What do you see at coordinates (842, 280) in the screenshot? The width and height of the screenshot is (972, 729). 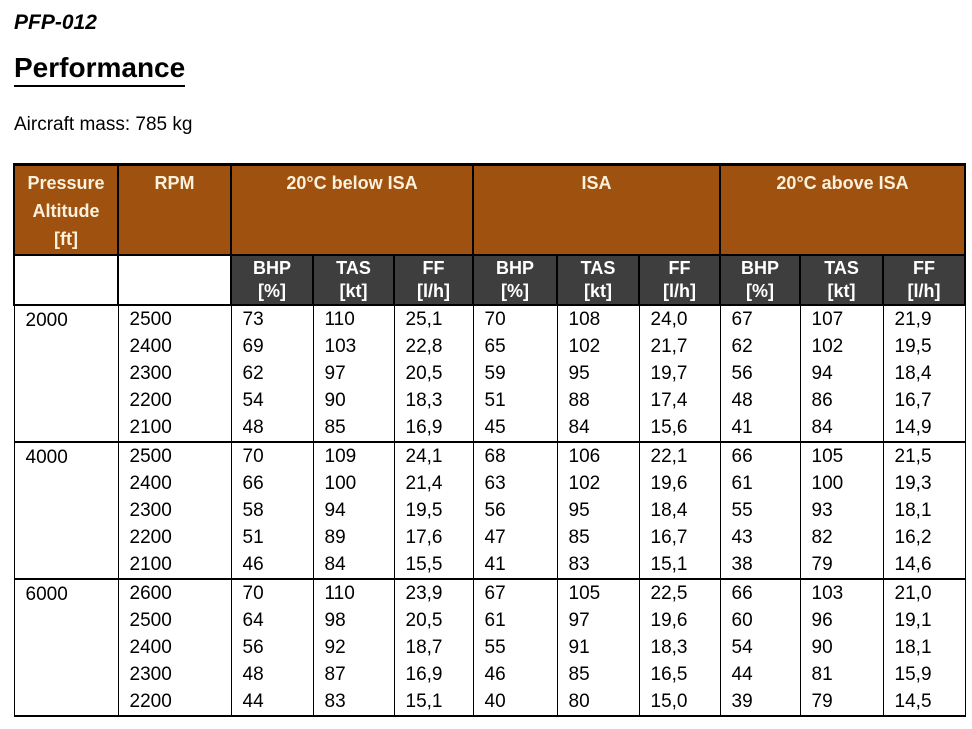 I see `subheader-tas-above-isa: TAS [kt]` at bounding box center [842, 280].